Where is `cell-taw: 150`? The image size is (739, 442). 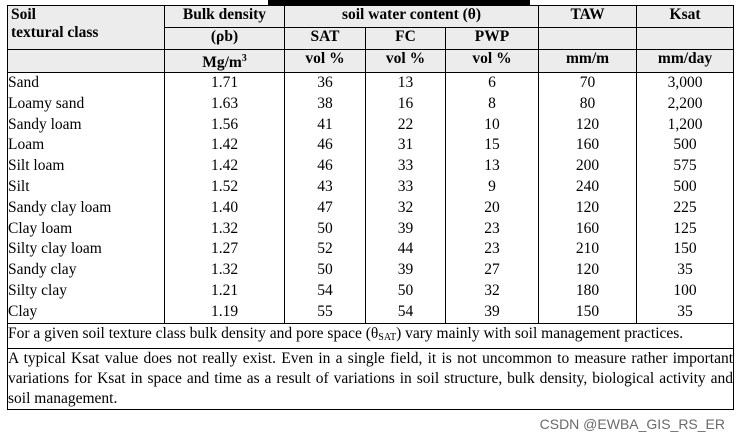
cell-taw: 150 is located at coordinates (587, 311).